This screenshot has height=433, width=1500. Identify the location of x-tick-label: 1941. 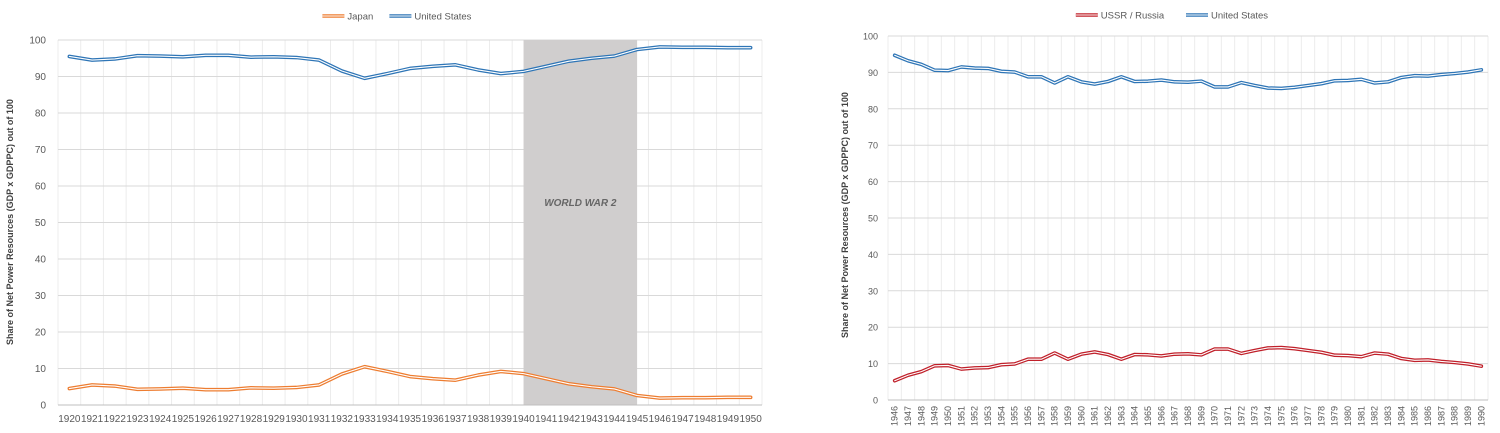
(546, 419).